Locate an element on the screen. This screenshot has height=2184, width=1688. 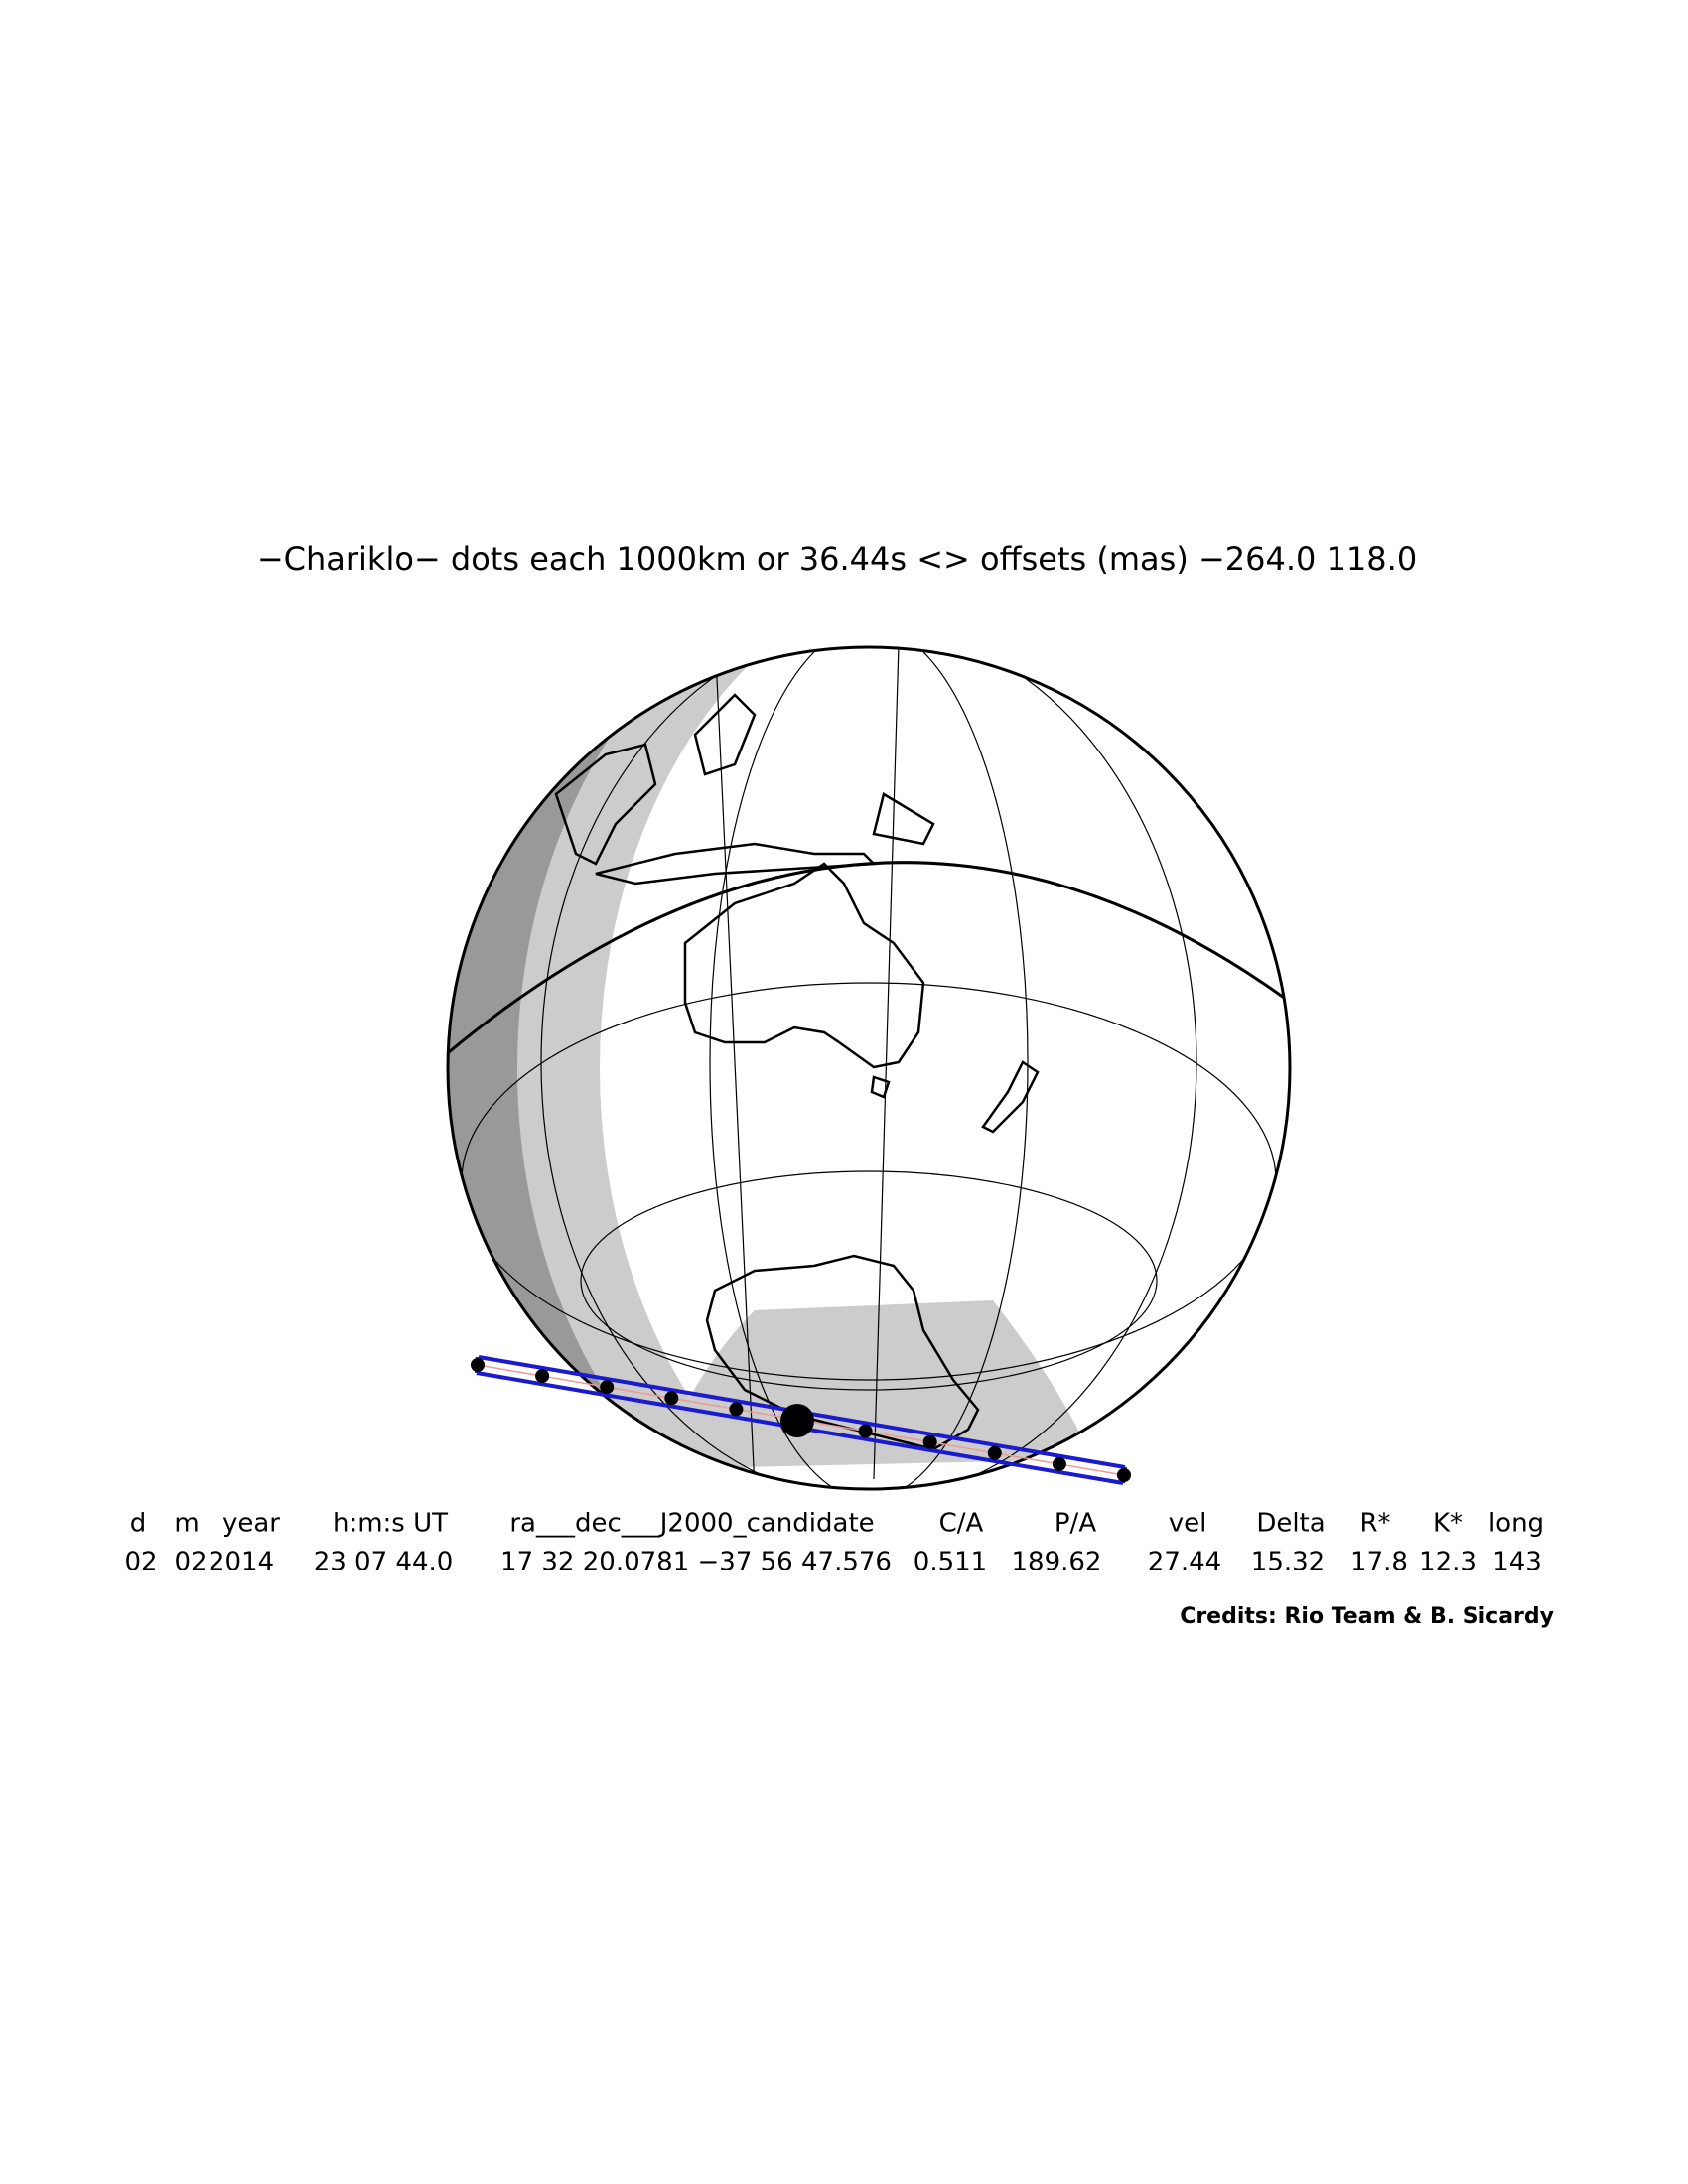
cell: 17 32 20.0781 −37 56 47.576 is located at coordinates (696, 1562).